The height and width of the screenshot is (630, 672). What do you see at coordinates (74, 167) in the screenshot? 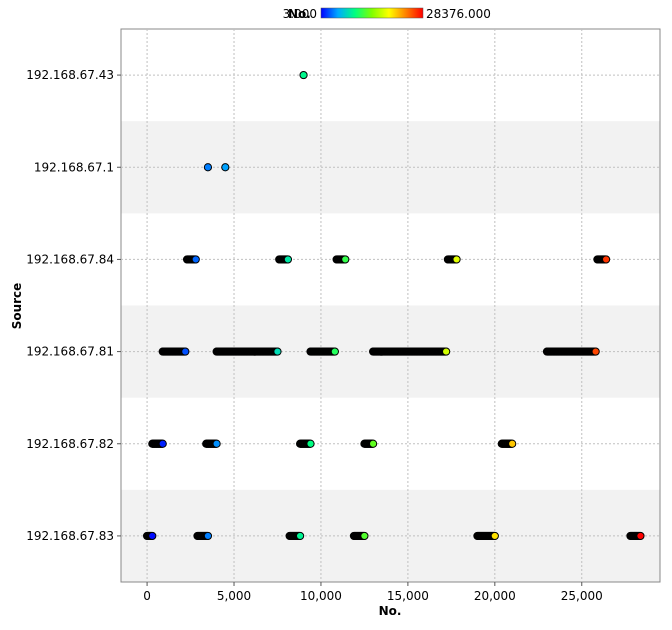
I see `y-tick-label: 192.168.67.1` at bounding box center [74, 167].